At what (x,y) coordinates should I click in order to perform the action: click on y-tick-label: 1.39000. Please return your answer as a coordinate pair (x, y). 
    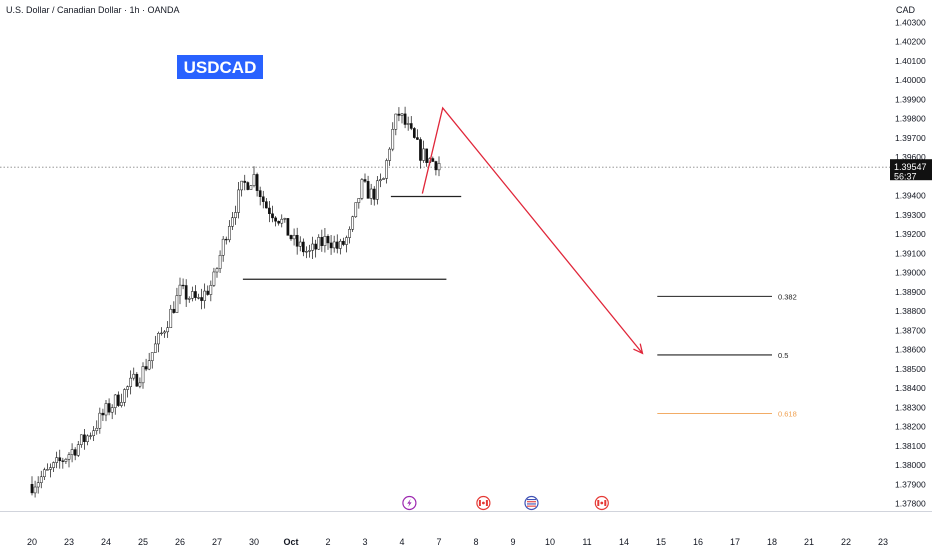
    Looking at the image, I should click on (910, 273).